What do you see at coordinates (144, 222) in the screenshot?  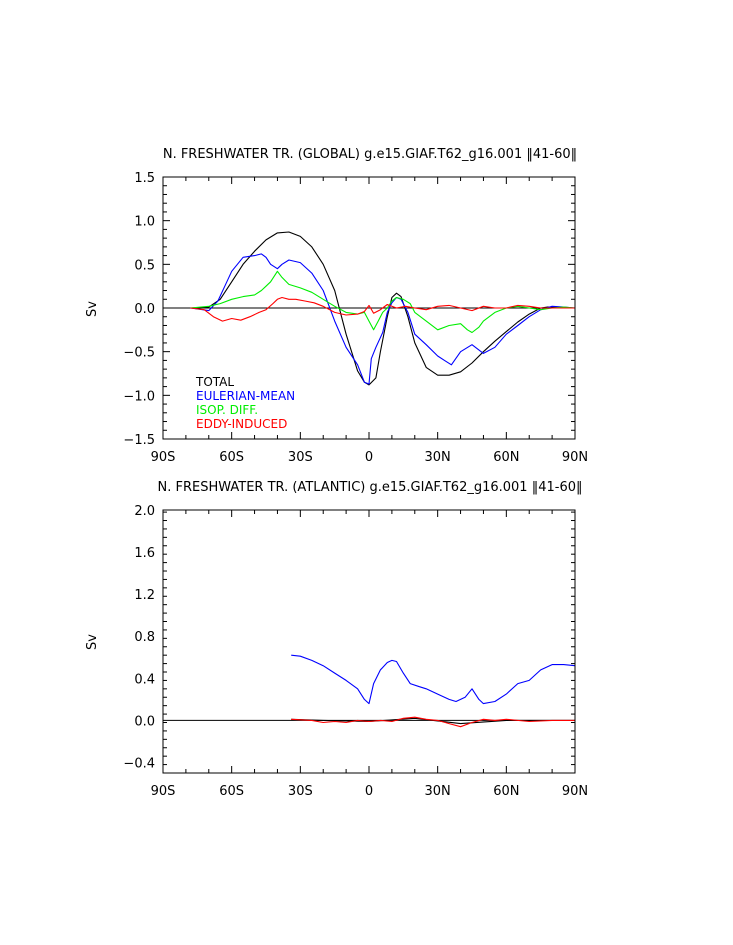 I see `global-y-tick-label: 1.0` at bounding box center [144, 222].